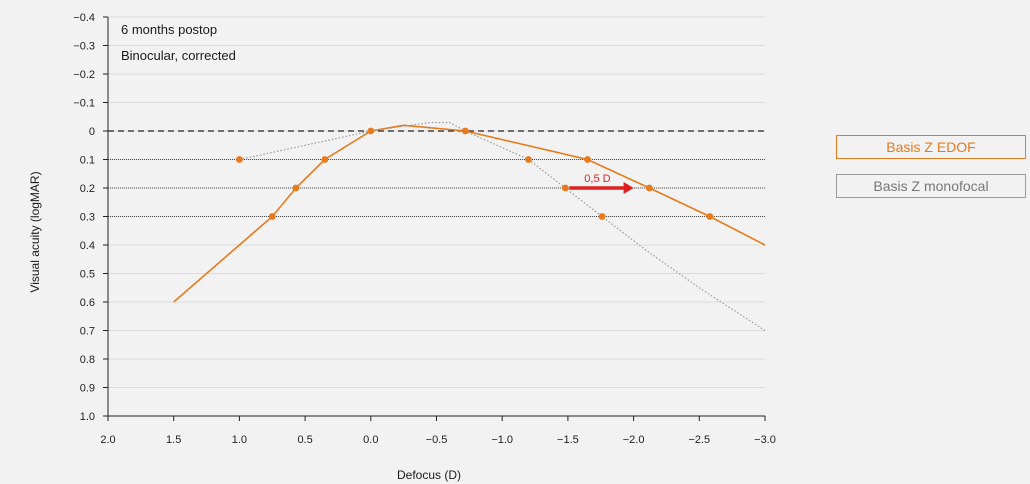 Image resolution: width=1030 pixels, height=484 pixels. What do you see at coordinates (437, 440) in the screenshot?
I see `x-tick-label-5: −0.5` at bounding box center [437, 440].